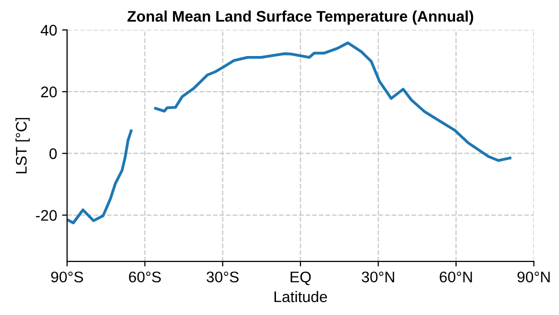 This screenshot has width=559, height=315. What do you see at coordinates (48, 30) in the screenshot?
I see `y-tick-label: 40` at bounding box center [48, 30].